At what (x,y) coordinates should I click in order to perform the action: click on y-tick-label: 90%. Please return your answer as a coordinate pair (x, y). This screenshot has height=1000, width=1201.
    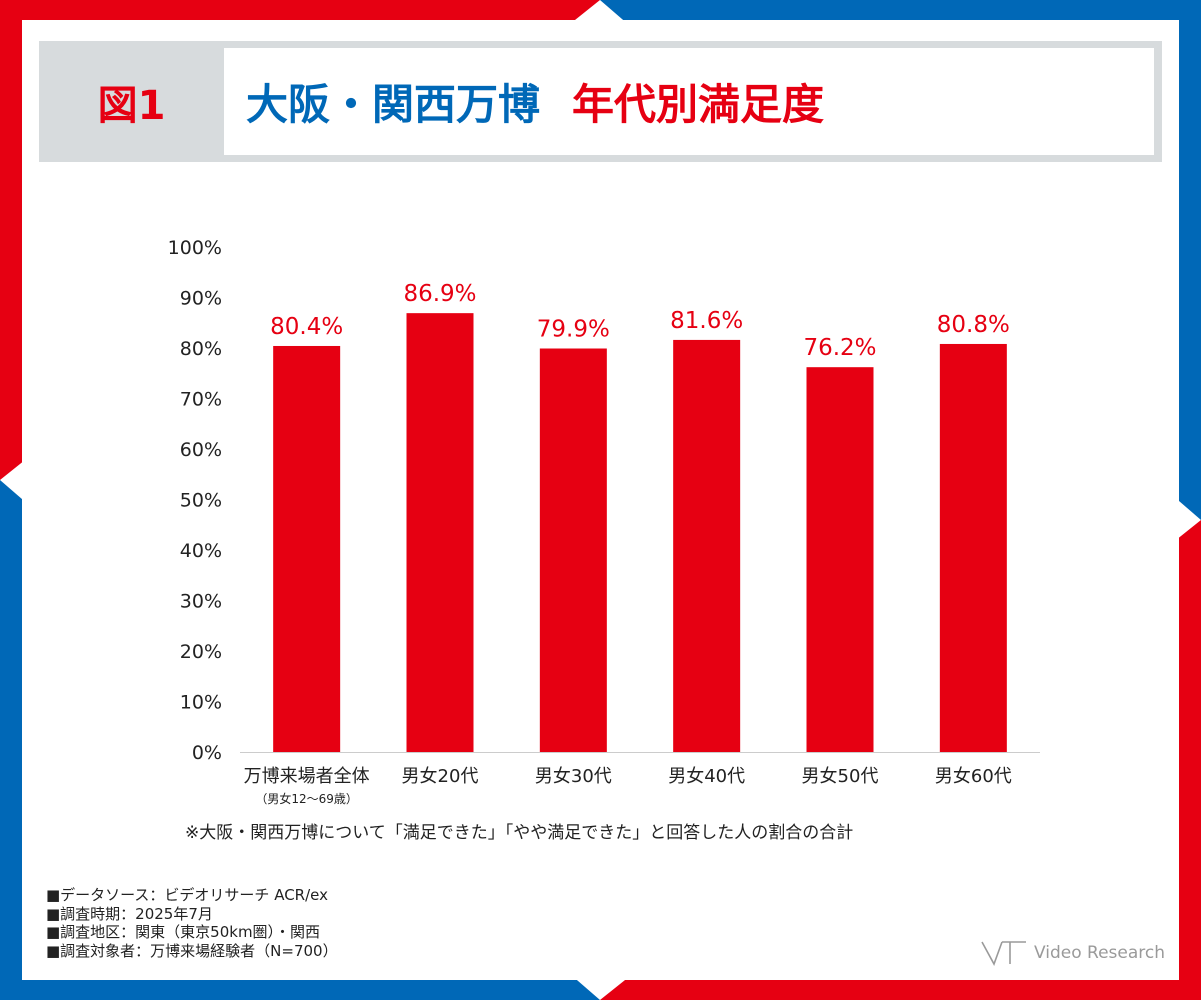
    Looking at the image, I should click on (201, 299).